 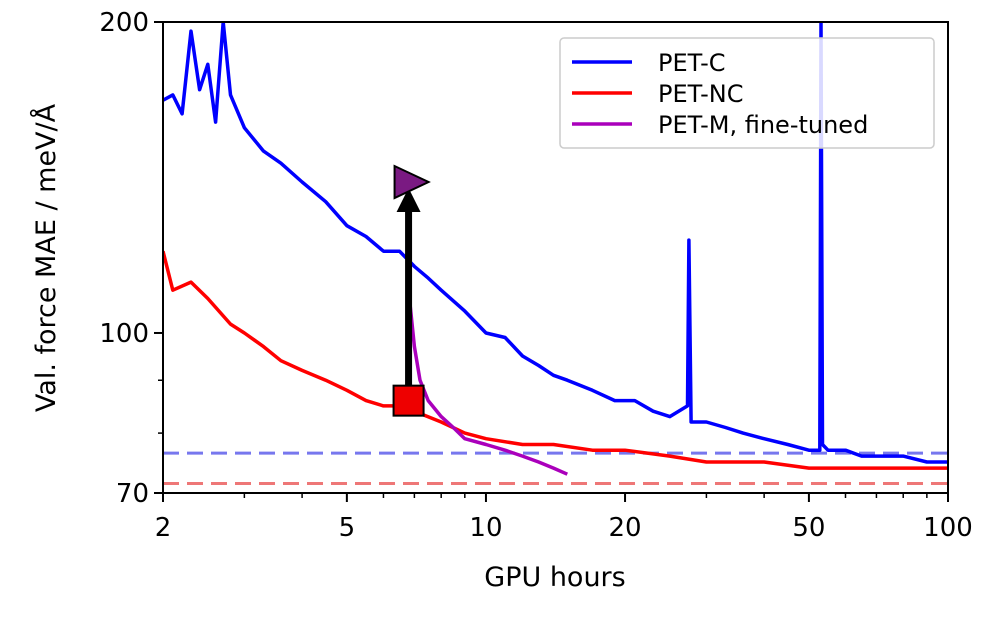 I want to click on series-line-pet-m-fine-tuned, so click(x=487, y=383).